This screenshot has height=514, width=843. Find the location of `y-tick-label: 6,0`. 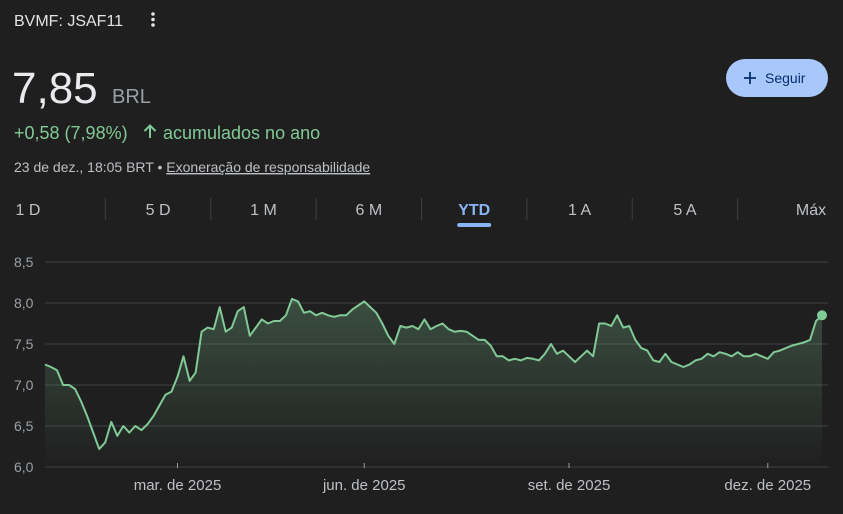

y-tick-label: 6,0 is located at coordinates (24, 467).